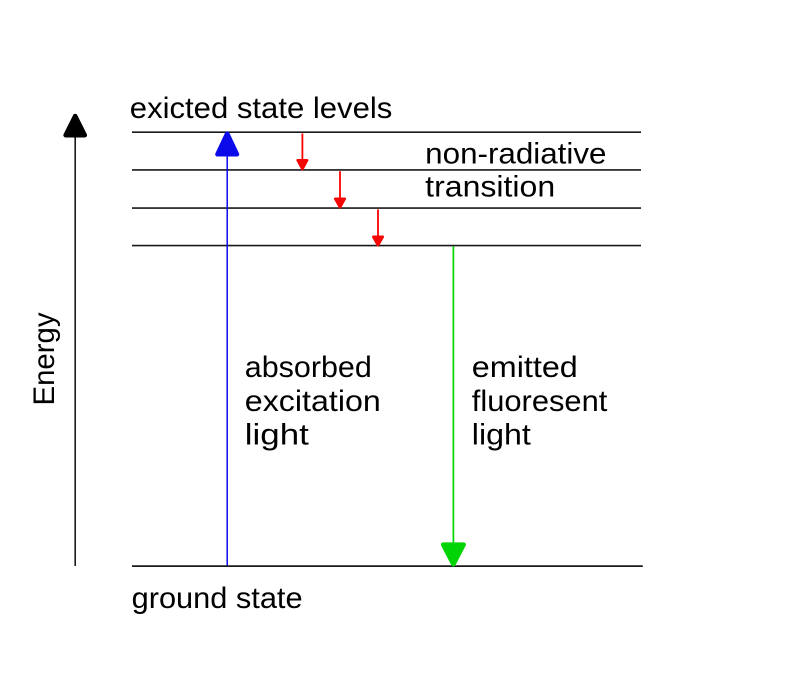 The width and height of the screenshot is (794, 700). I want to click on svg-text: excitation, so click(313, 401).